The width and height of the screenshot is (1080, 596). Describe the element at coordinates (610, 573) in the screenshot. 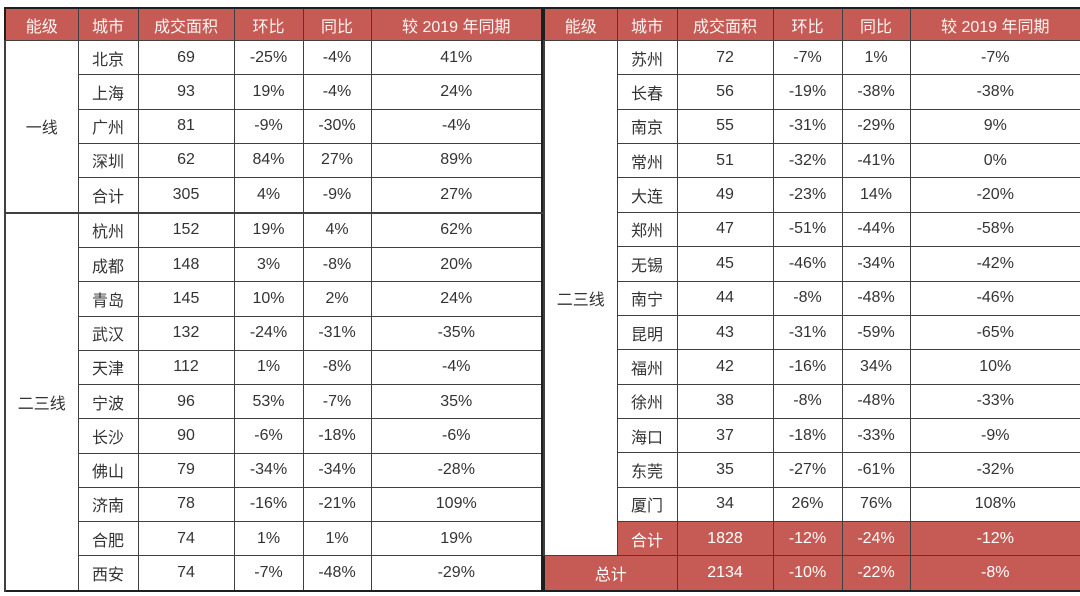

I see `grand-total-label-cell: 总计` at that location.